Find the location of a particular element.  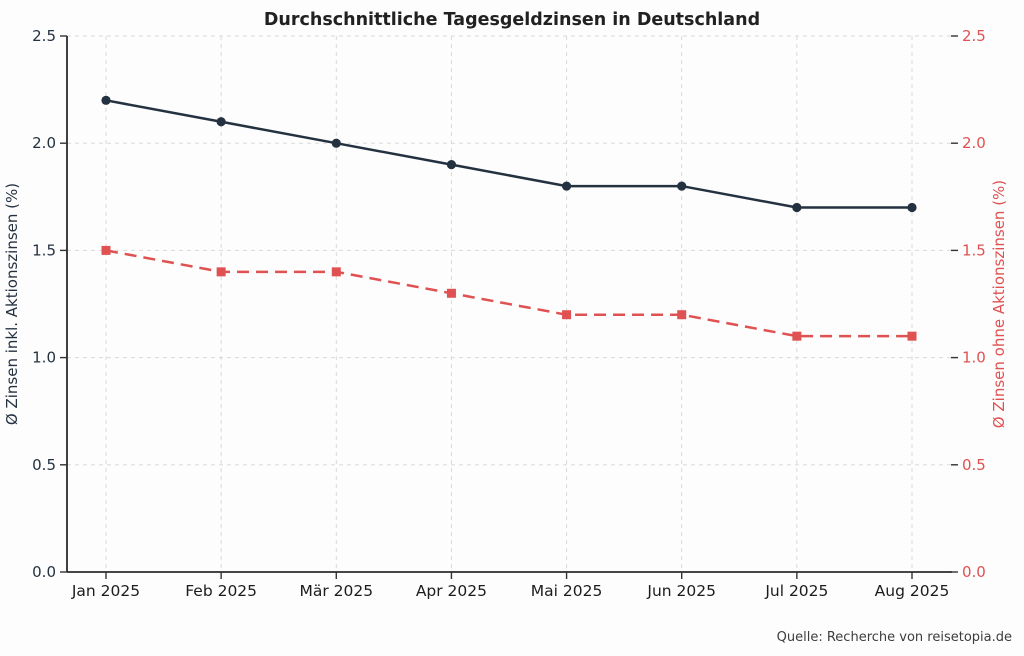

x-tick-label: Jun 2025 is located at coordinates (681, 591).